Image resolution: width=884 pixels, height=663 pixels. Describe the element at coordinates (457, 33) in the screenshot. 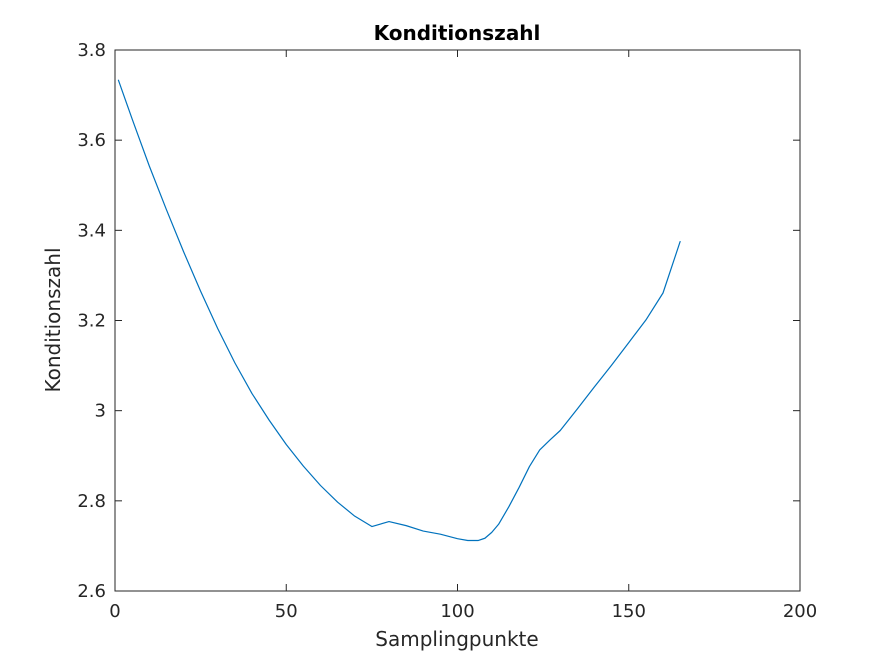

I see `chart-title: Konditionszahl` at that location.